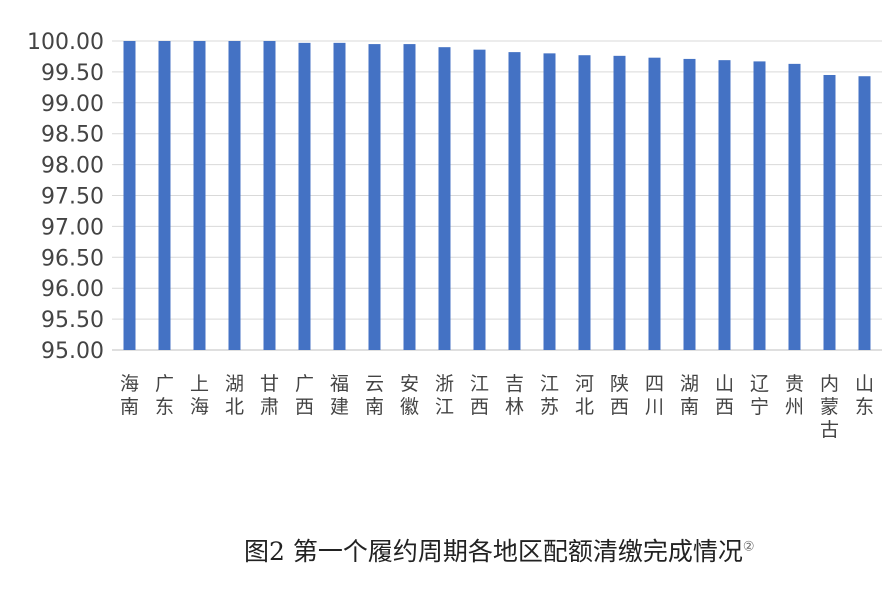 The height and width of the screenshot is (591, 886). Describe the element at coordinates (72, 197) in the screenshot. I see `y-tick-label: 97.50` at that location.